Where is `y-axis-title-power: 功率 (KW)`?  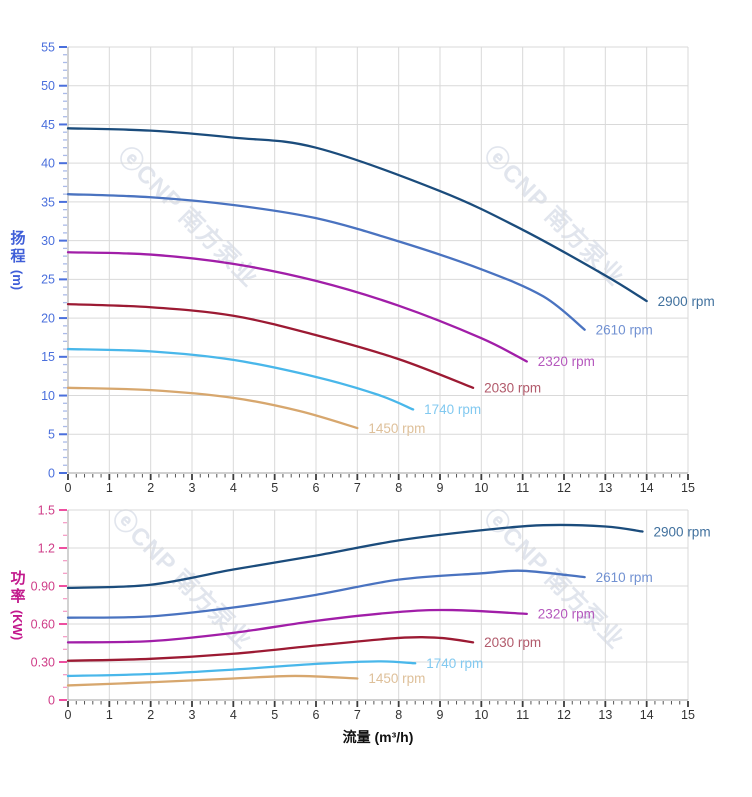 y-axis-title-power: 功率 (KW) is located at coordinates (17, 605).